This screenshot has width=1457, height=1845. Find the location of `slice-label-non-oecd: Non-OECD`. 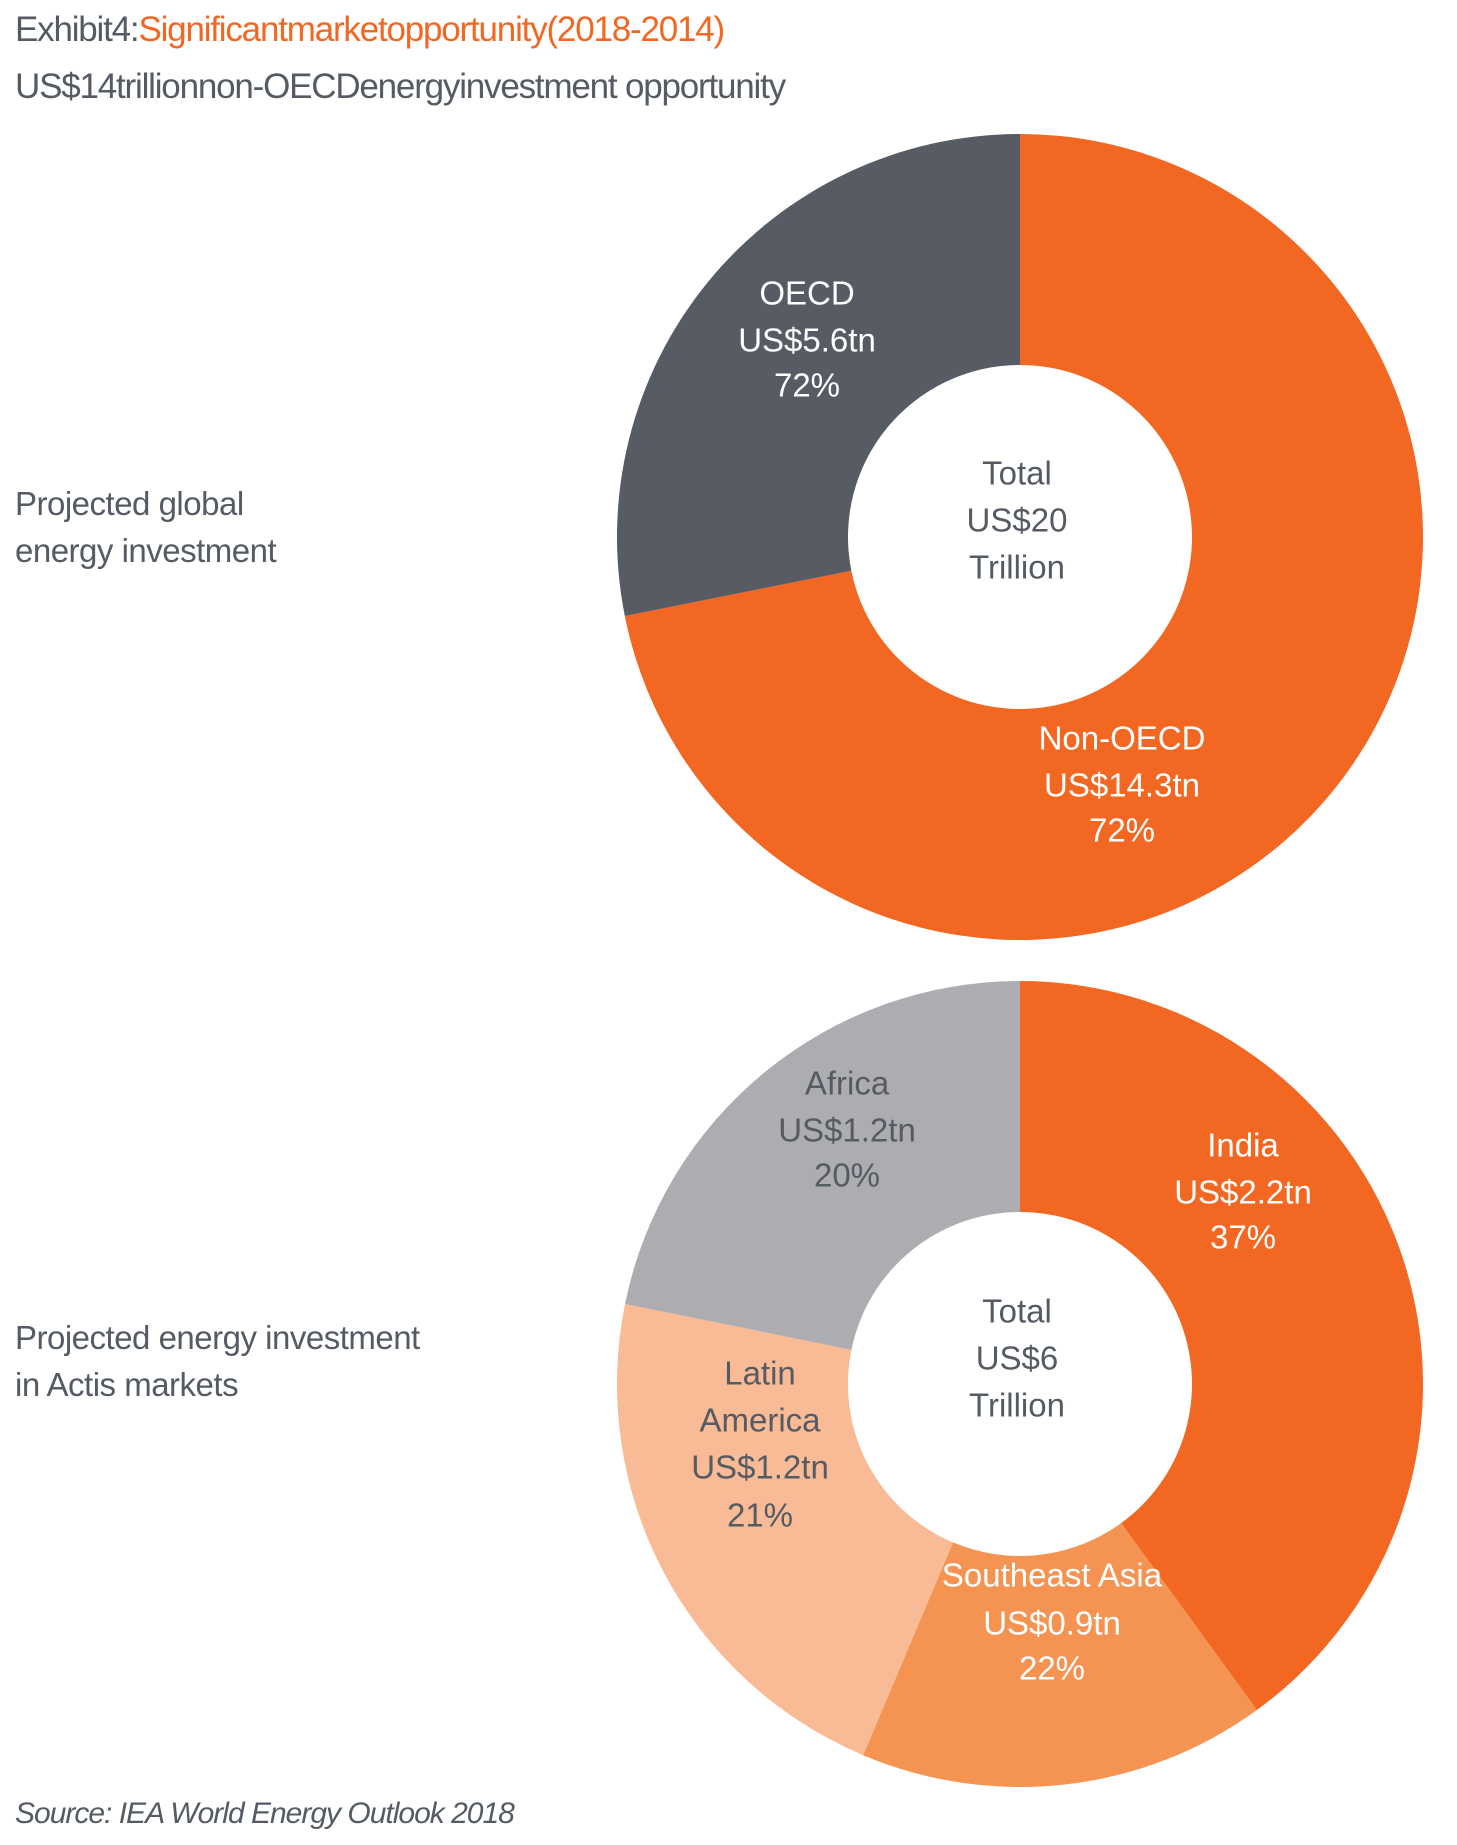

slice-label-non-oecd: Non-OECD is located at coordinates (1122, 738).